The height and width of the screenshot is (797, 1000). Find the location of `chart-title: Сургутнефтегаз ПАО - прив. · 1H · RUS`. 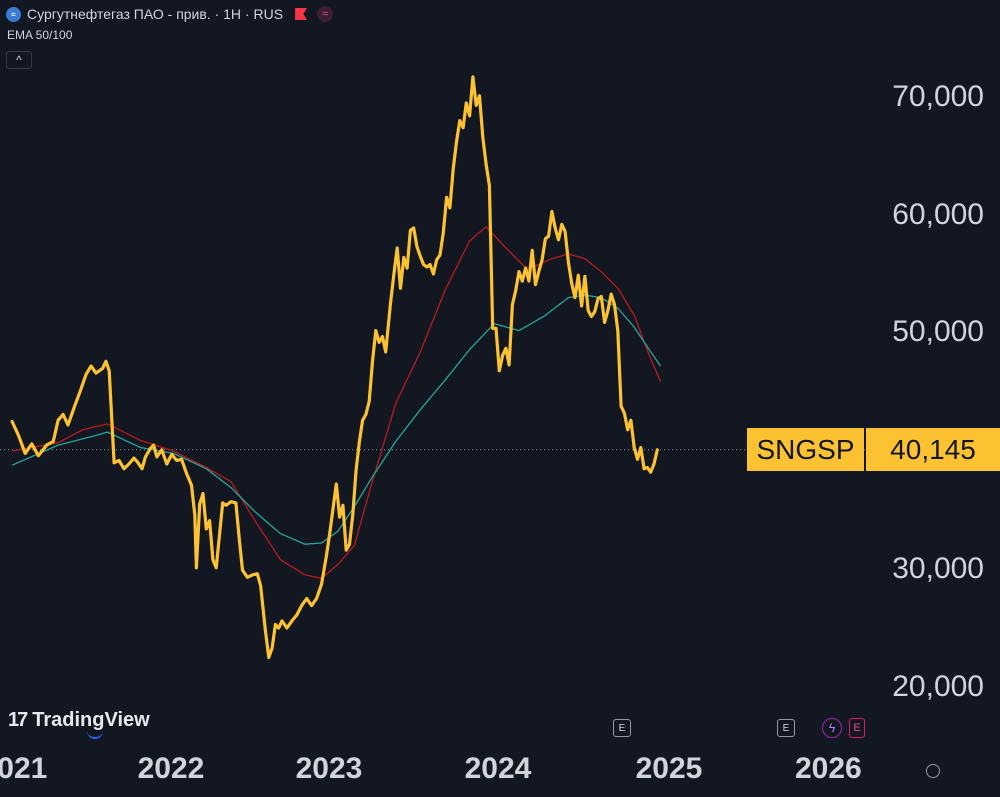

chart-title: Сургутнефтегаз ПАО - прив. · 1H · RUS is located at coordinates (155, 14).